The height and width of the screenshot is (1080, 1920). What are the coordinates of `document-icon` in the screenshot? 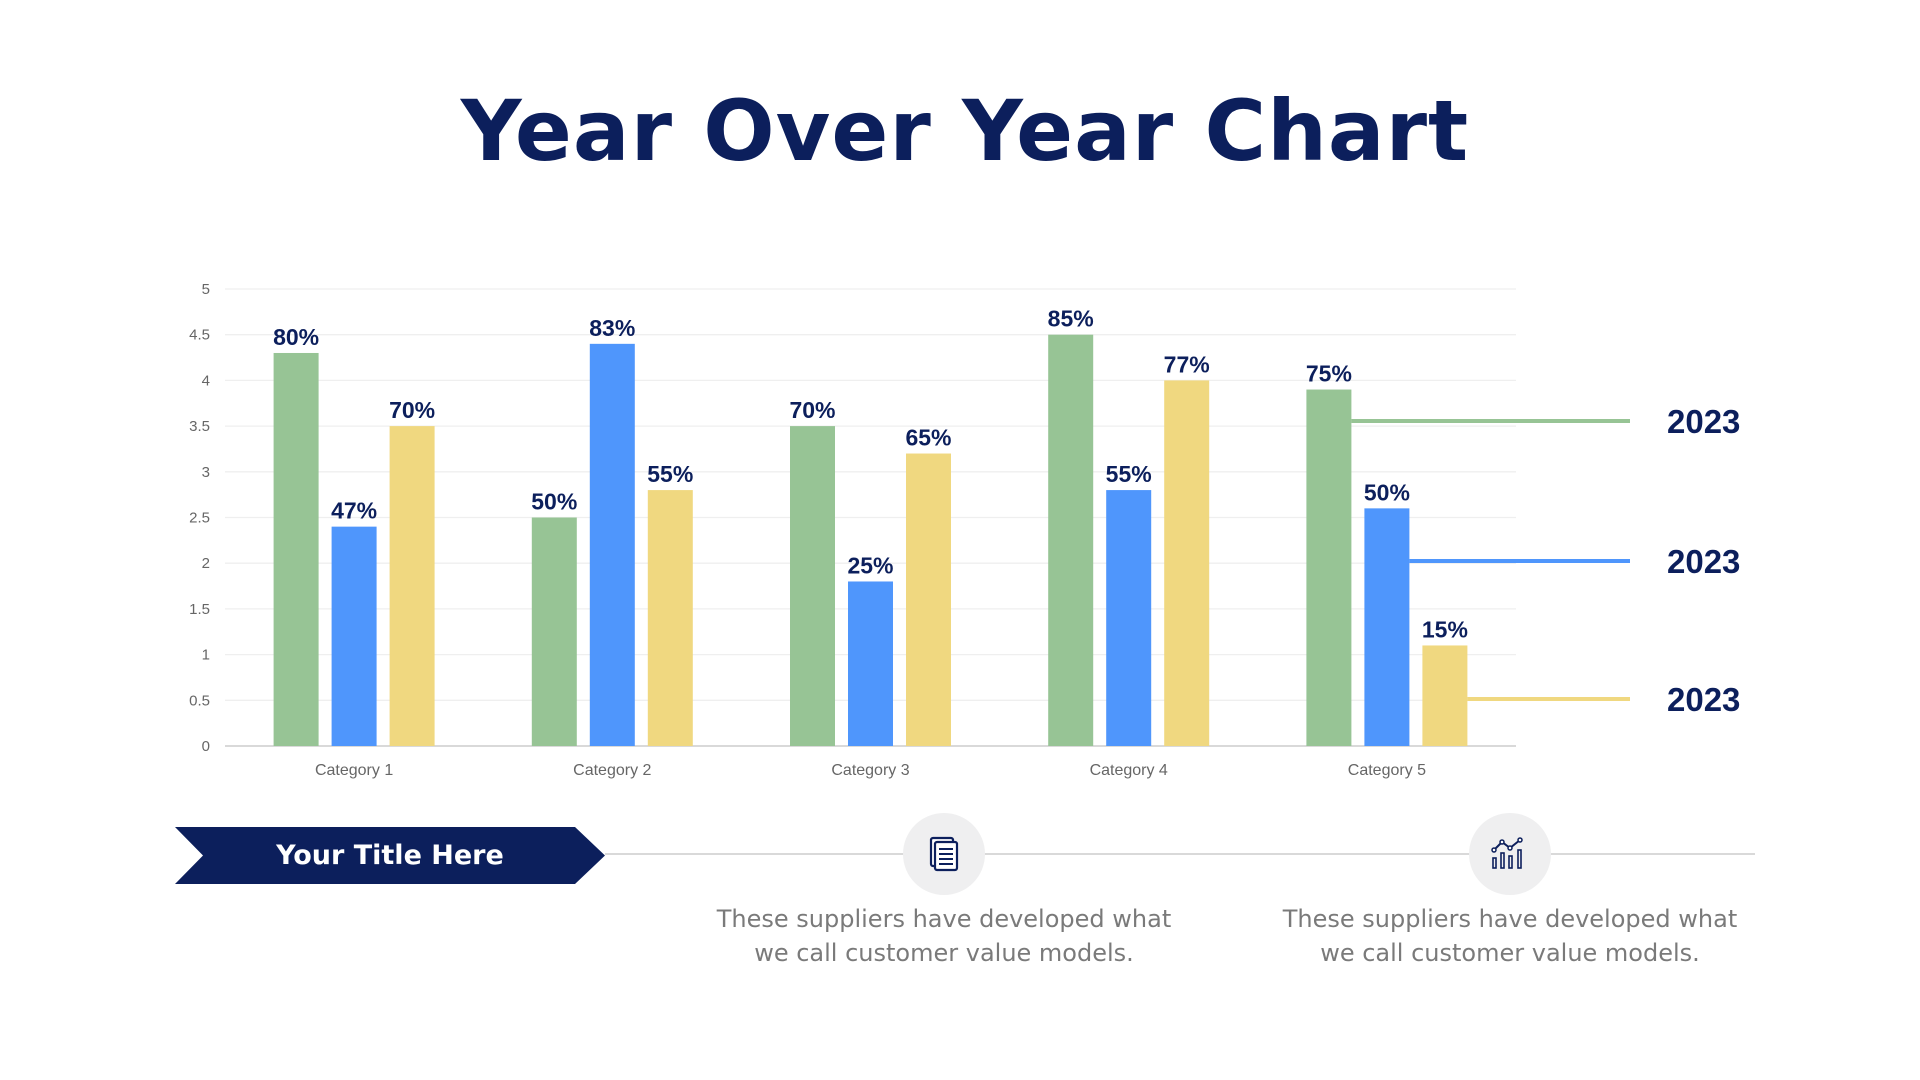 It's located at (944, 854).